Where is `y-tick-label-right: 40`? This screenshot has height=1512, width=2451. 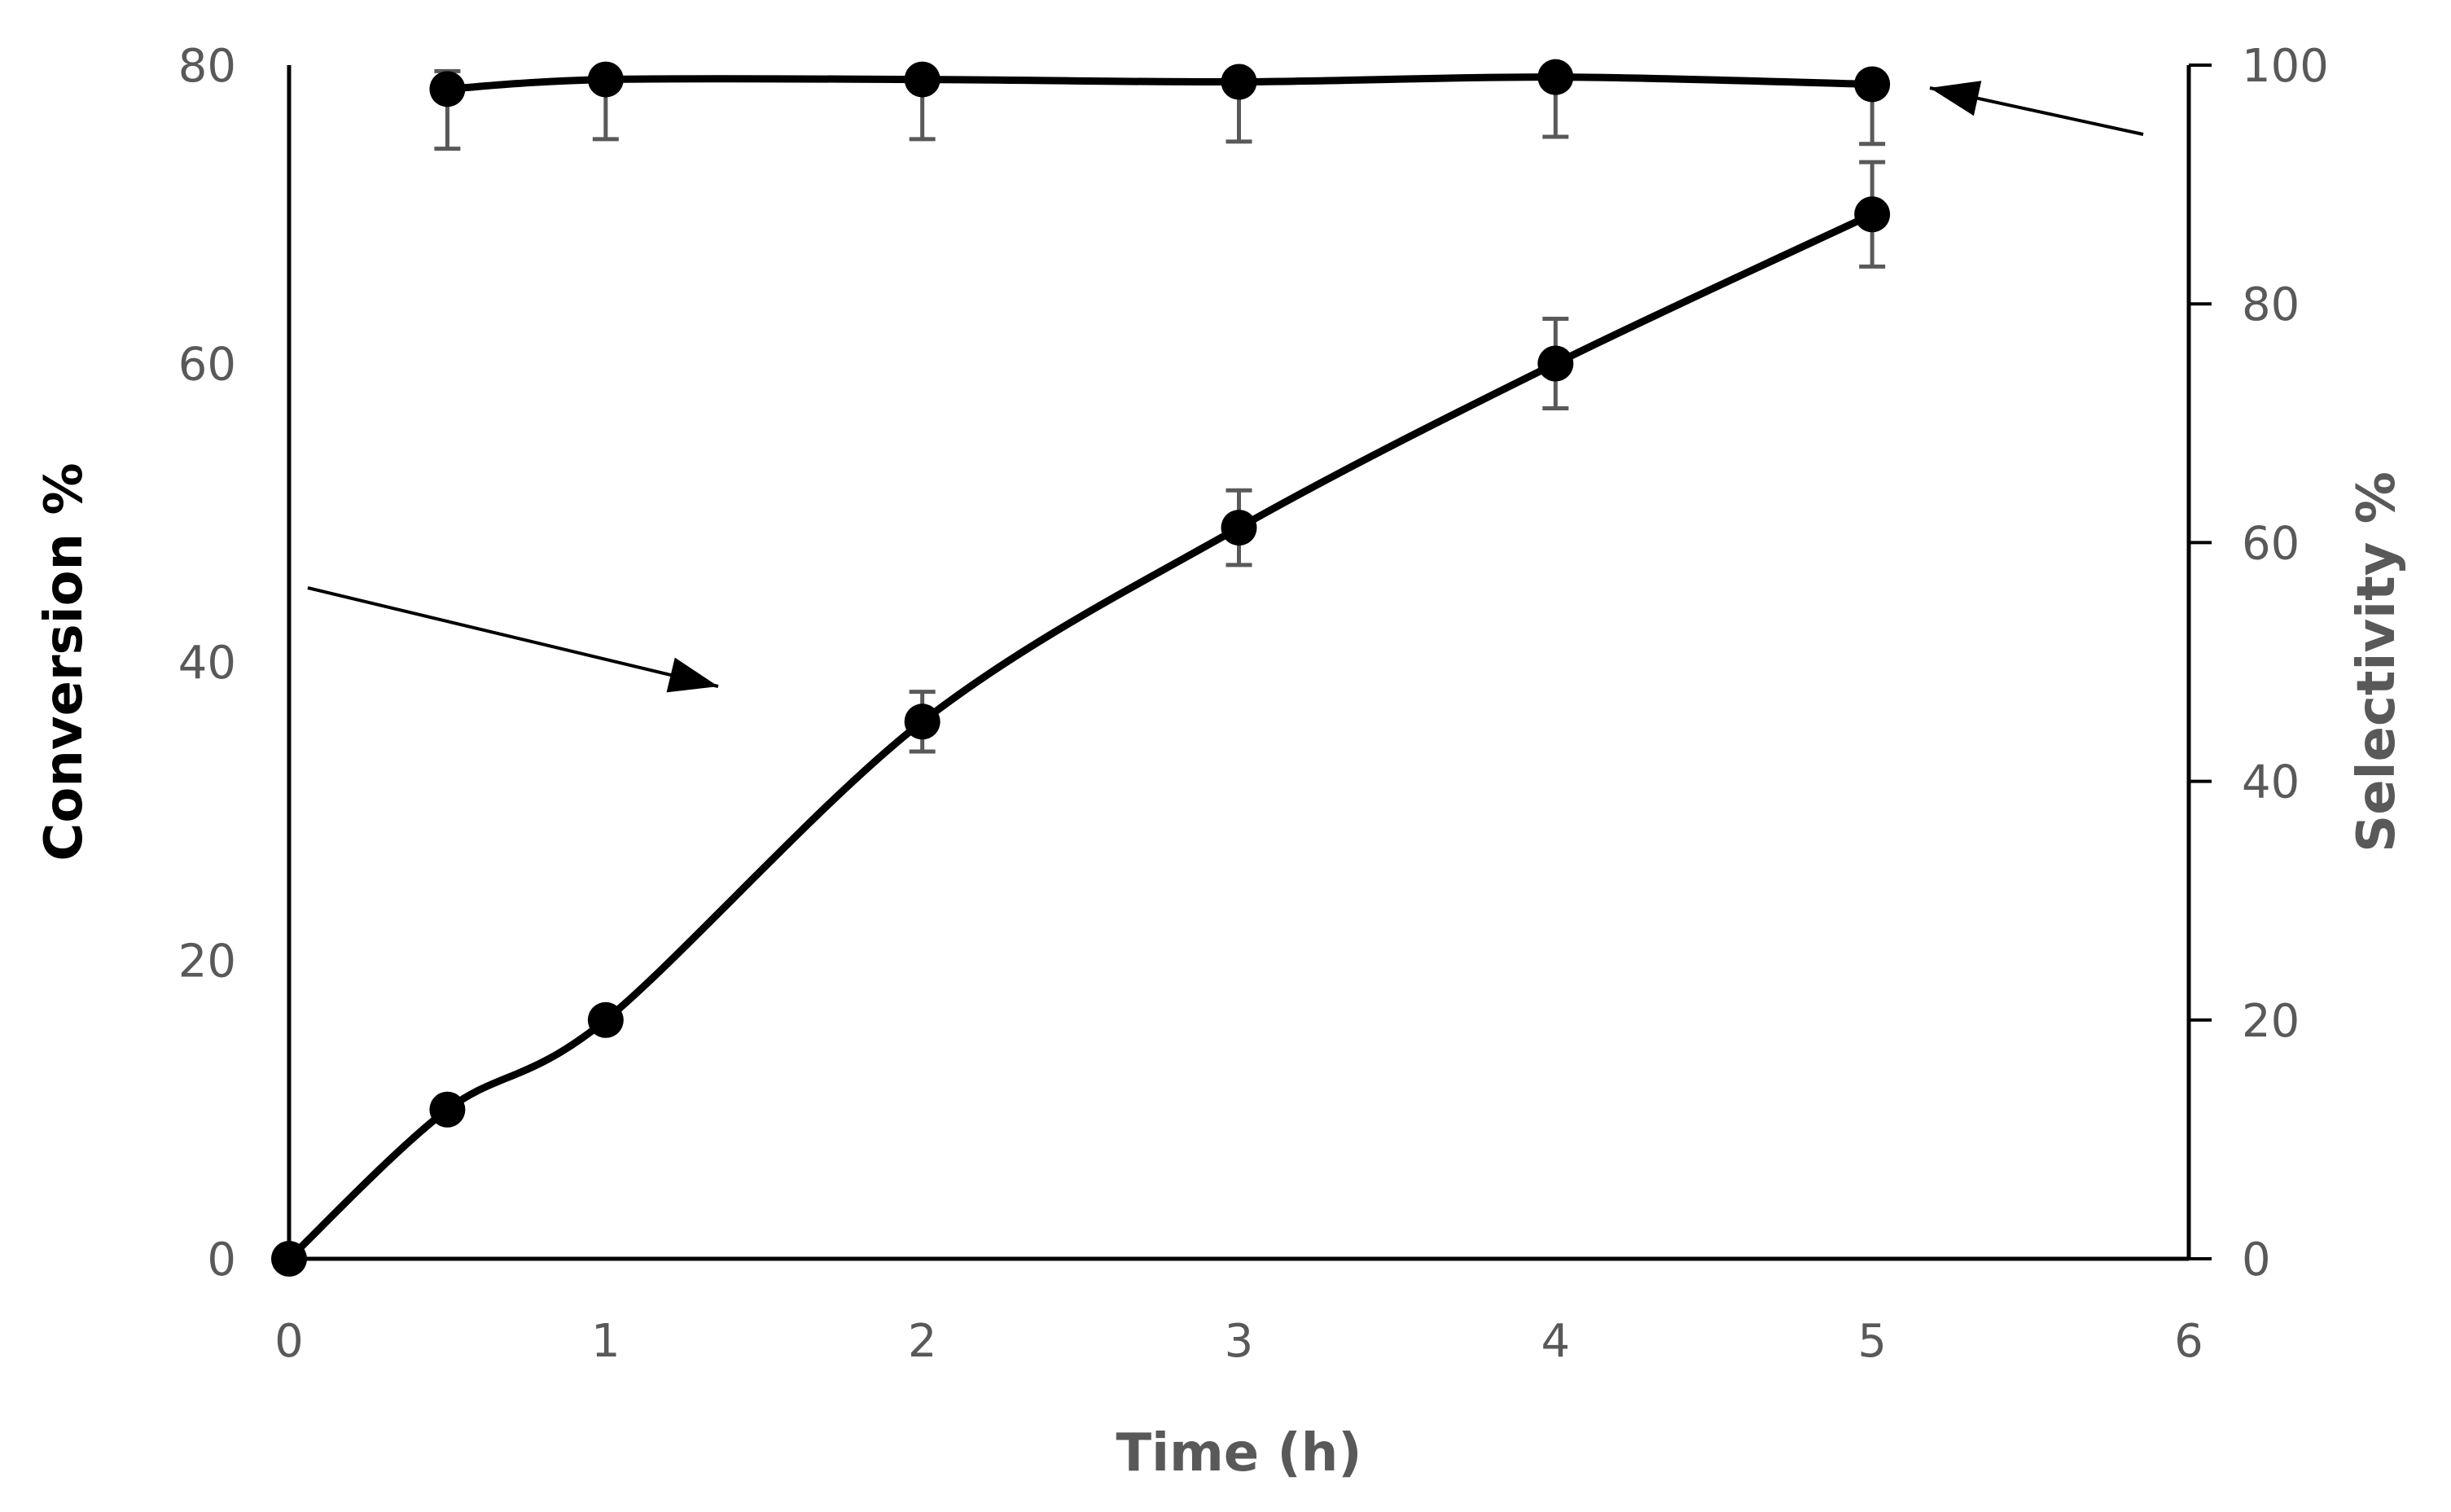 y-tick-label-right: 40 is located at coordinates (2271, 783).